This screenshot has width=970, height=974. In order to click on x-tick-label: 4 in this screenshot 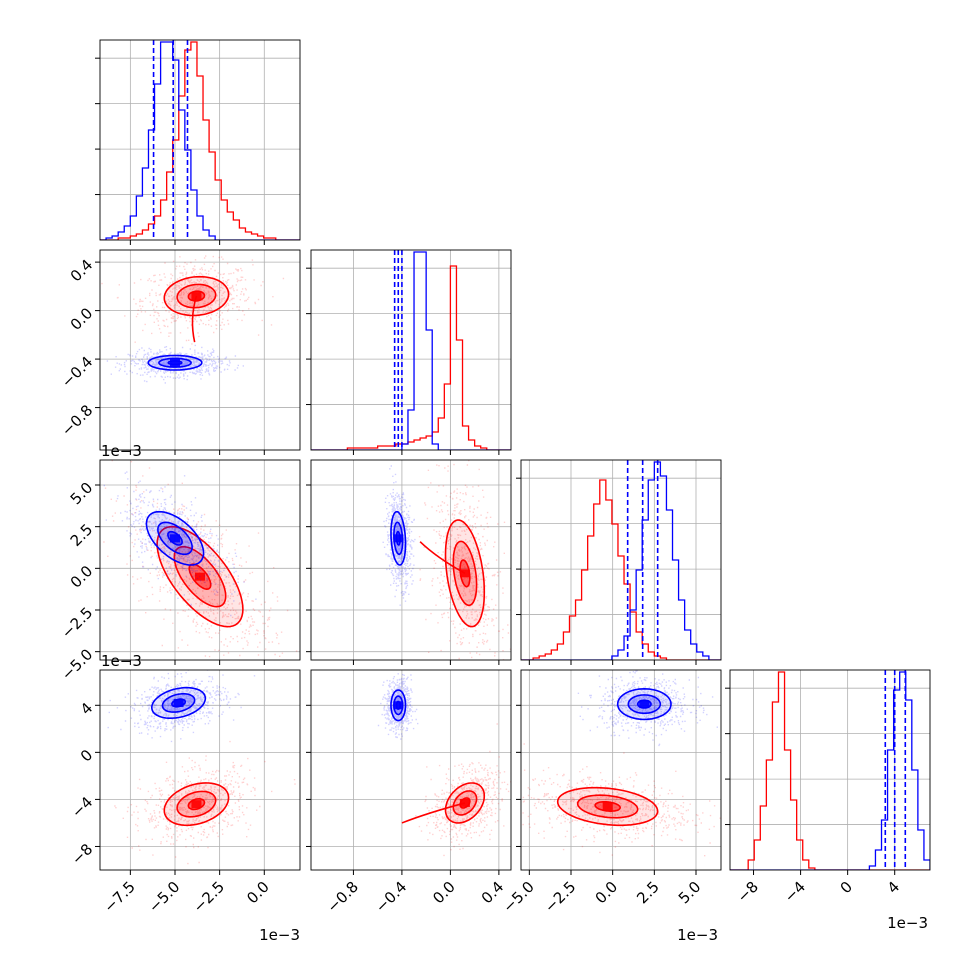, I will do `click(893, 887)`.